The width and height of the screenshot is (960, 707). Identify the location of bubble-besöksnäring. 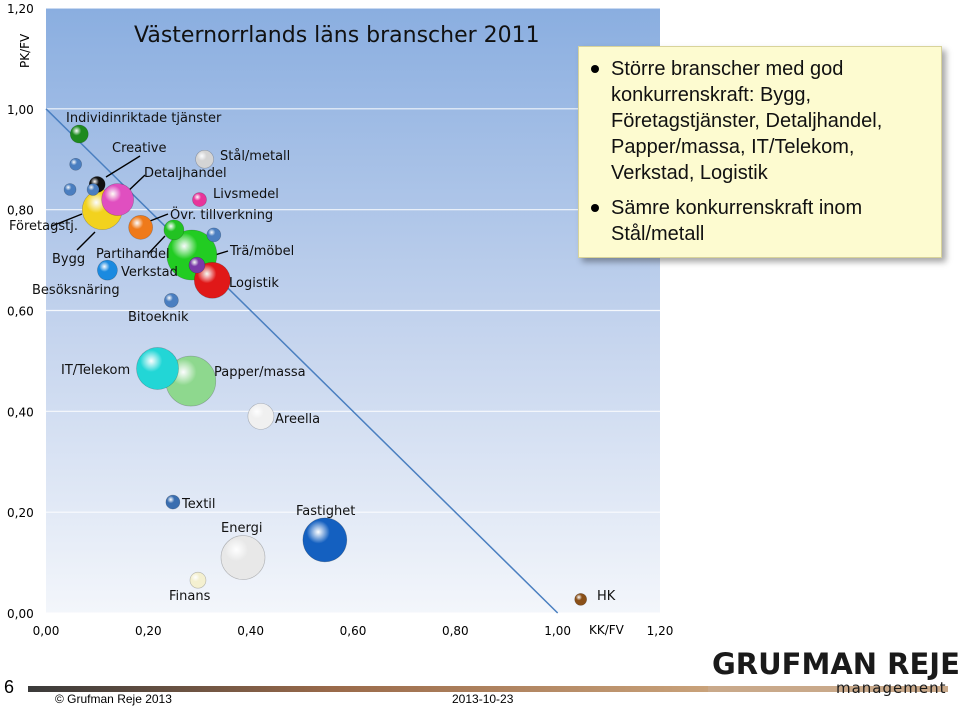
(107, 270).